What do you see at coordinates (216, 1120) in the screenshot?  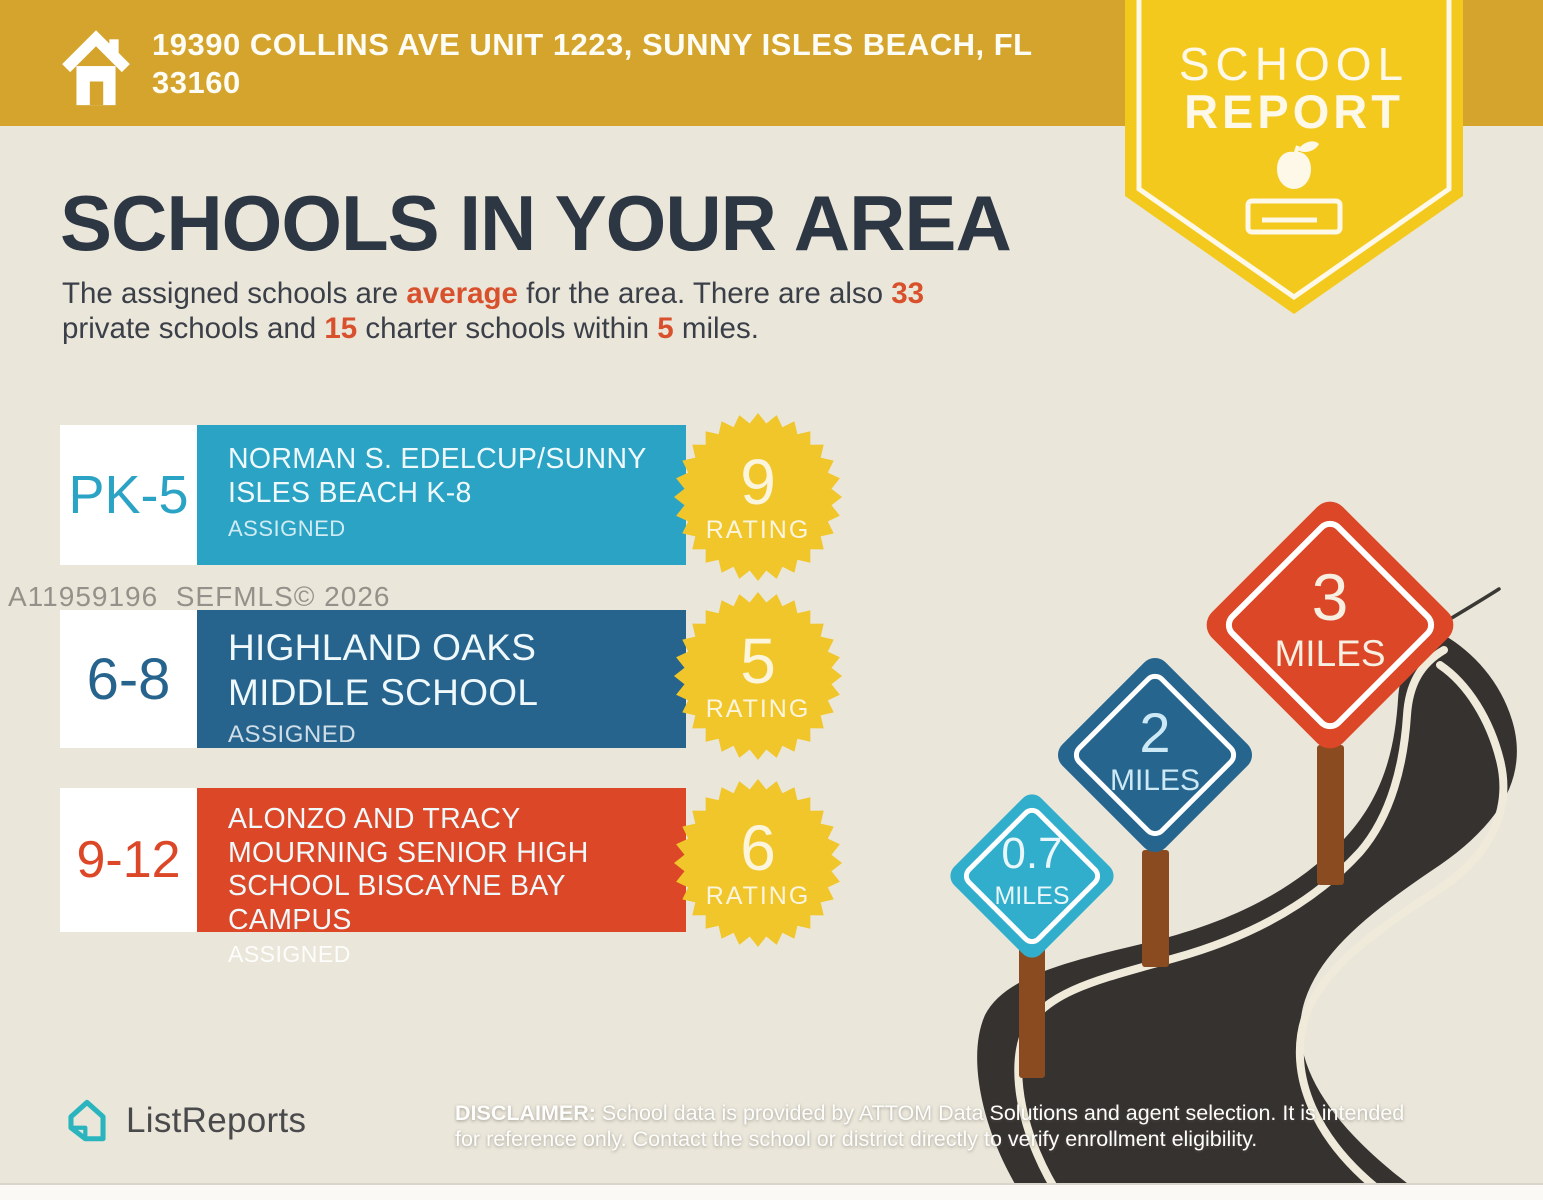 I see `listreports-wordmark: ListReports` at bounding box center [216, 1120].